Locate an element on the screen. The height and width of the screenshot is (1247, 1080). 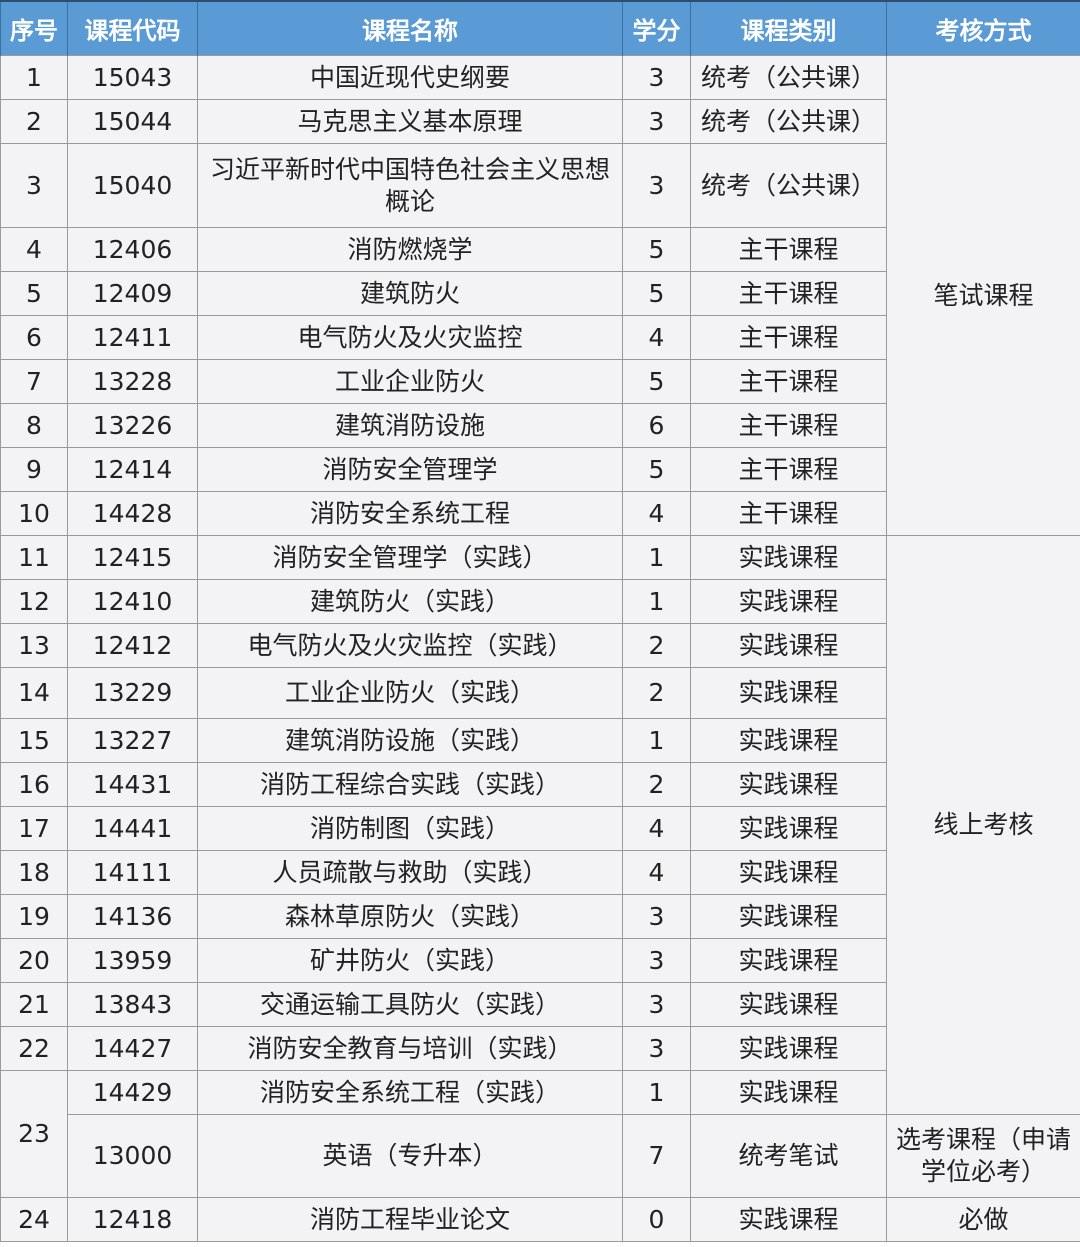
cell-exam: 必做 is located at coordinates (983, 1219).